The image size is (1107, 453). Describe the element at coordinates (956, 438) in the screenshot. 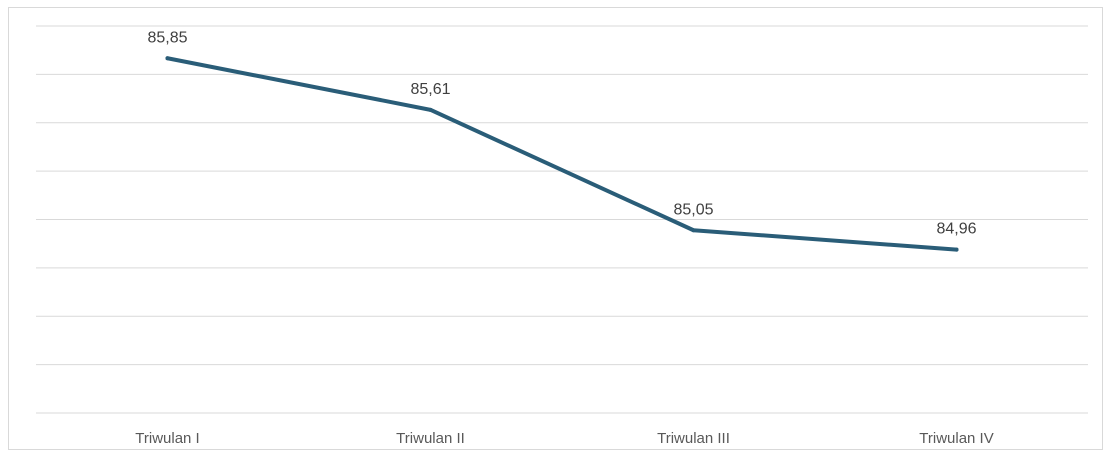

I see `x-tick-label: Triwulan IV` at that location.